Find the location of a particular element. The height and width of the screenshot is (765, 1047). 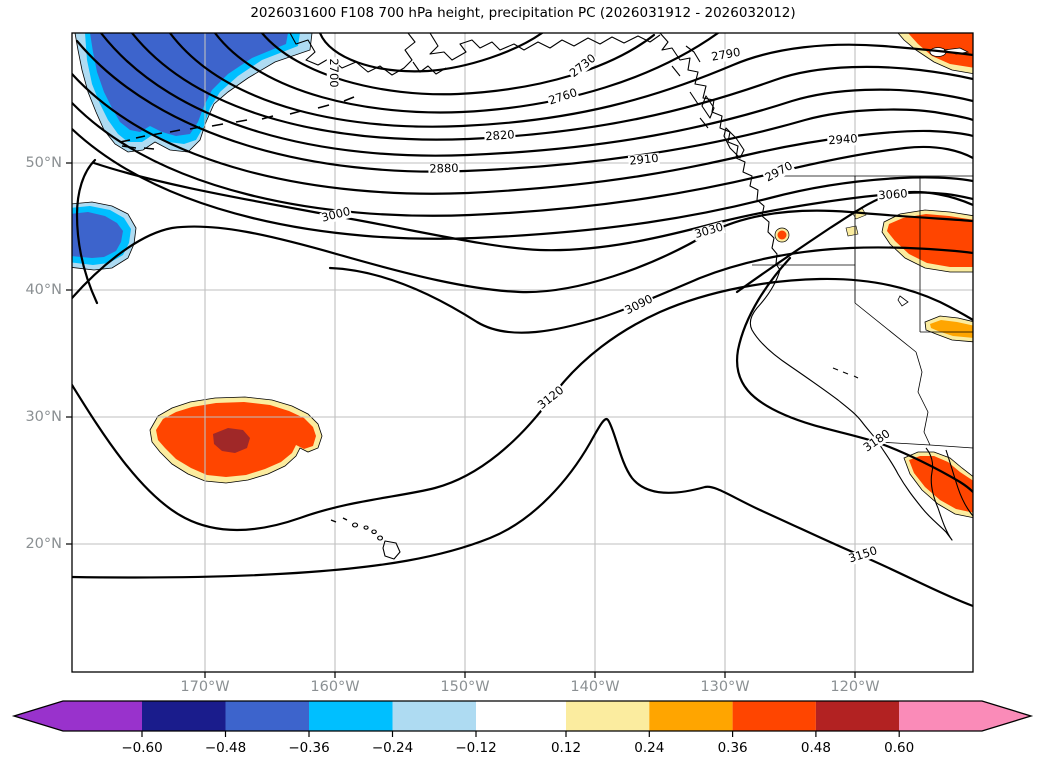

lat-tick-label: 30°N is located at coordinates (43, 417).